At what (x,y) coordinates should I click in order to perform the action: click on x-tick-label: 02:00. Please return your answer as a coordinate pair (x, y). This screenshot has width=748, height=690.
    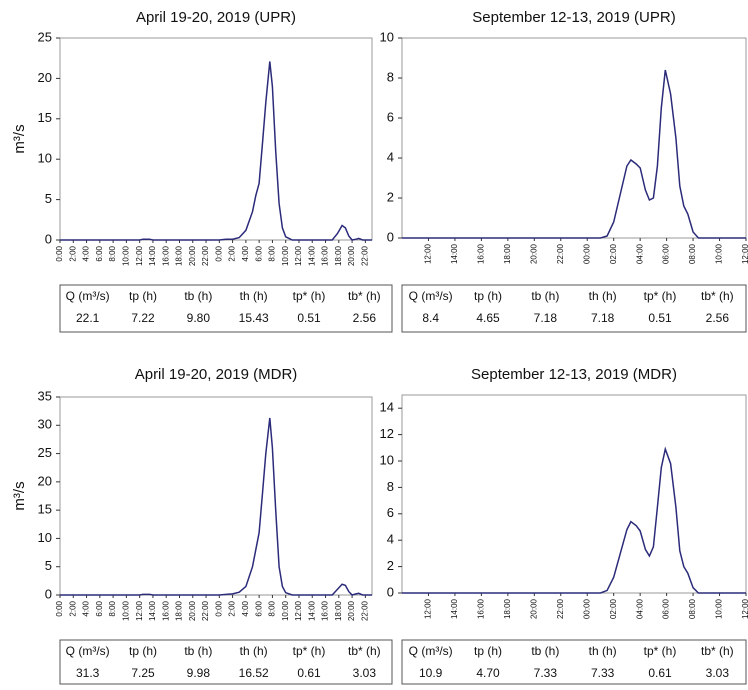
    Looking at the image, I should click on (613, 608).